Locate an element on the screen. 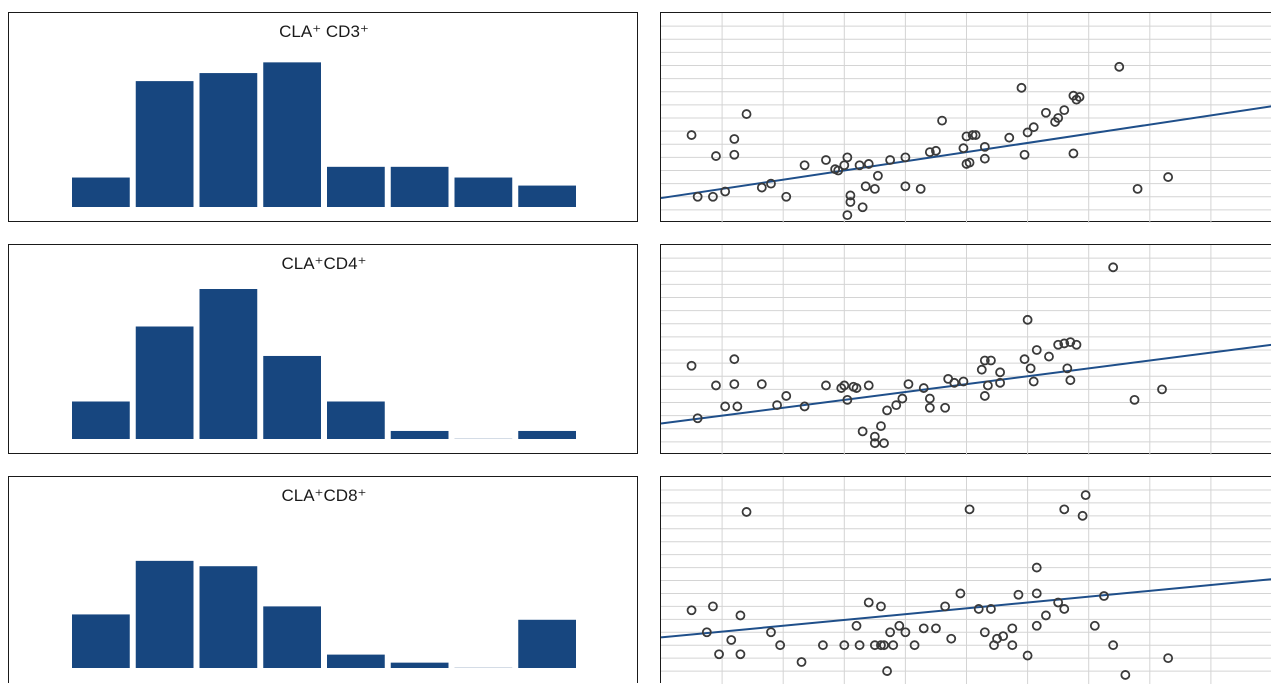 This screenshot has width=1271, height=684. grid is located at coordinates (966, 350).